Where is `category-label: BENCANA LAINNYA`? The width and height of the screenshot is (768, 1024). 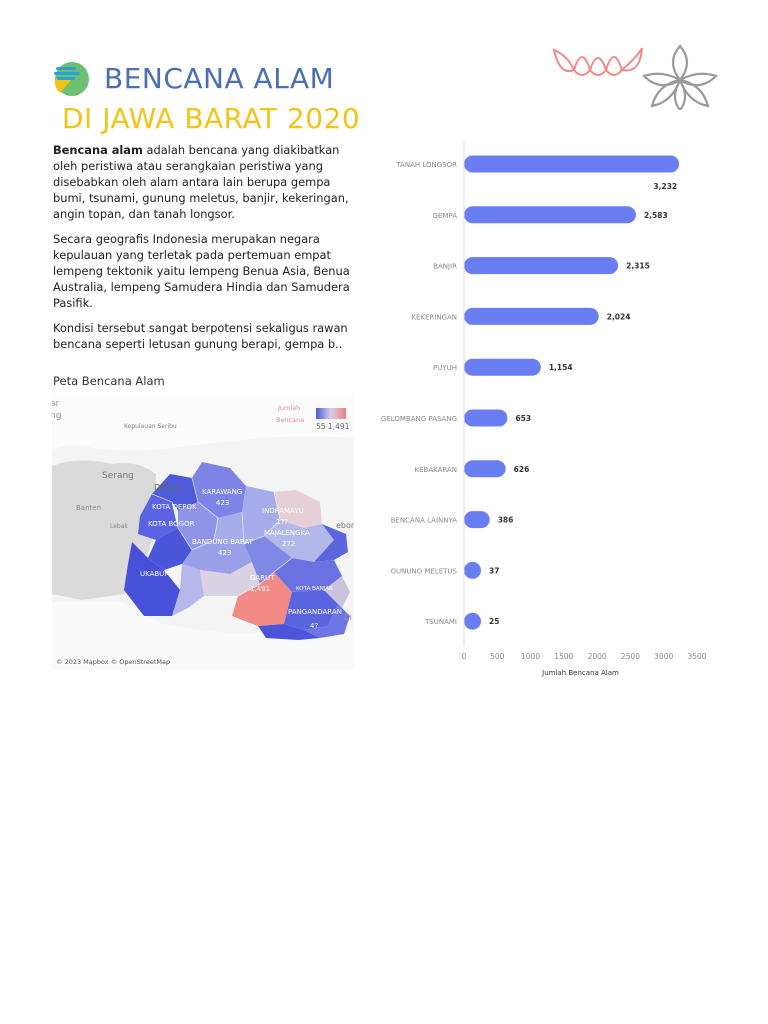 category-label: BENCANA LAINNYA is located at coordinates (424, 521).